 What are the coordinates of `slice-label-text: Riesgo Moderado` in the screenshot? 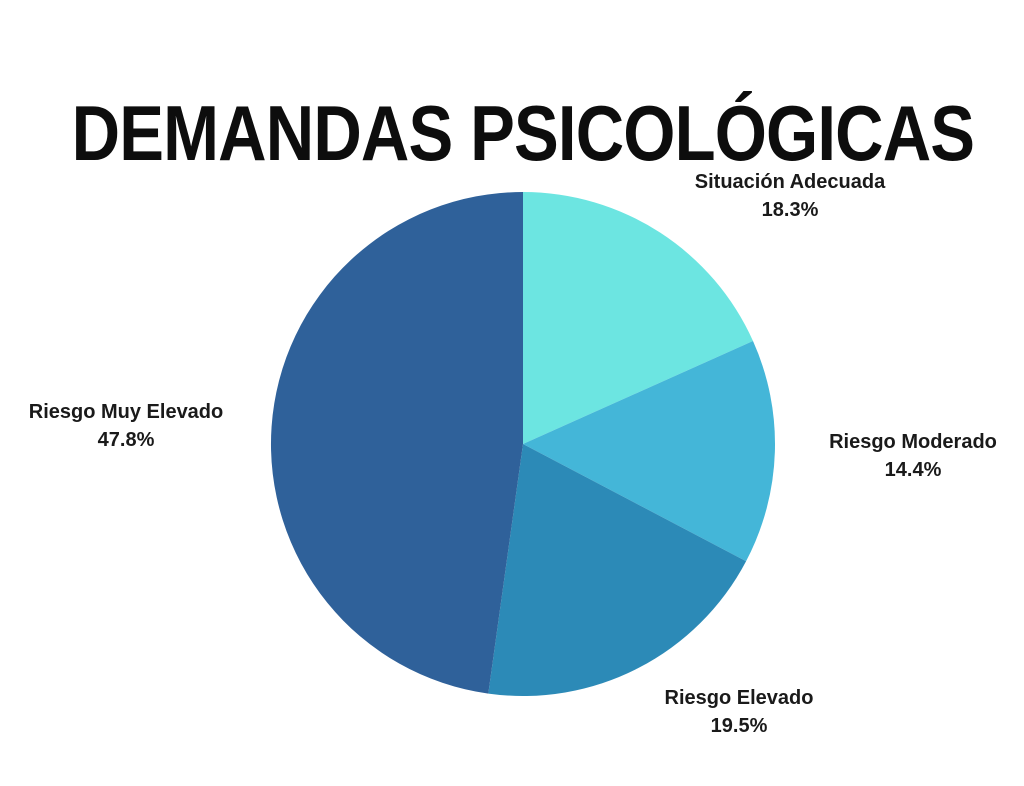 It's located at (913, 442).